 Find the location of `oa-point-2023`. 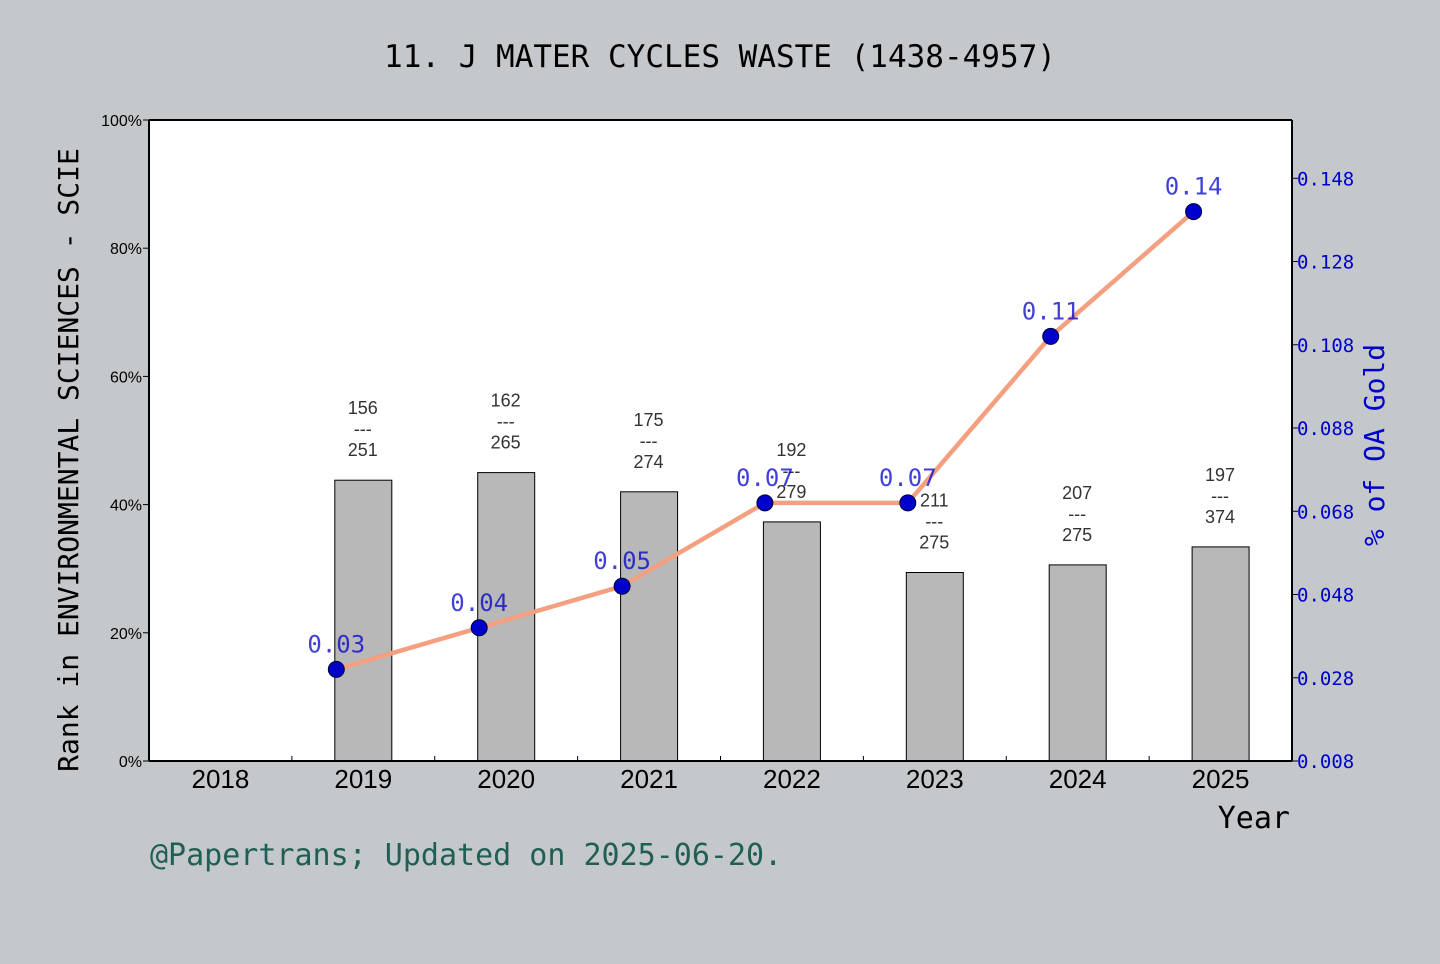

oa-point-2023 is located at coordinates (908, 503).